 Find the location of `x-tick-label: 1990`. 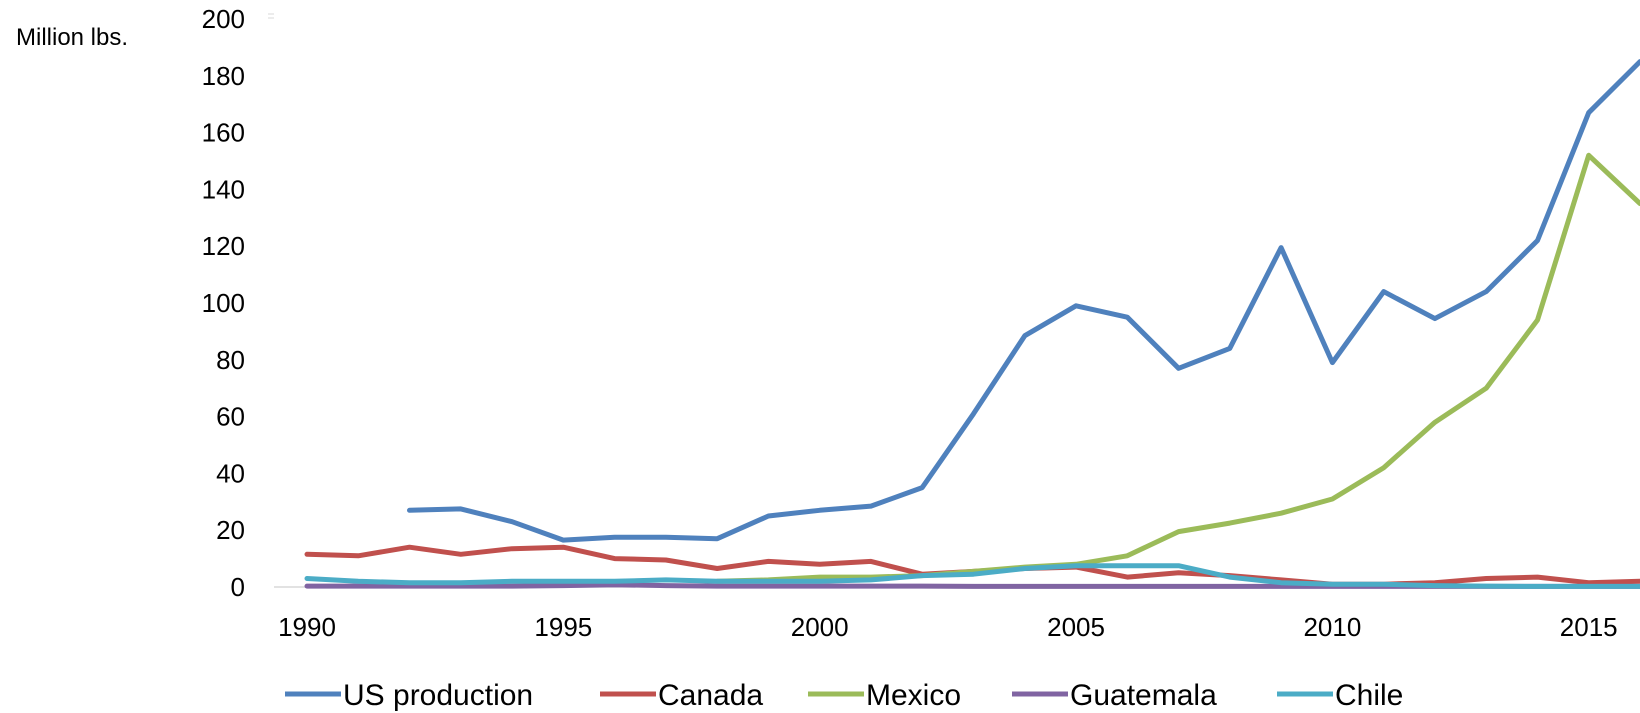

x-tick-label: 1990 is located at coordinates (307, 627).